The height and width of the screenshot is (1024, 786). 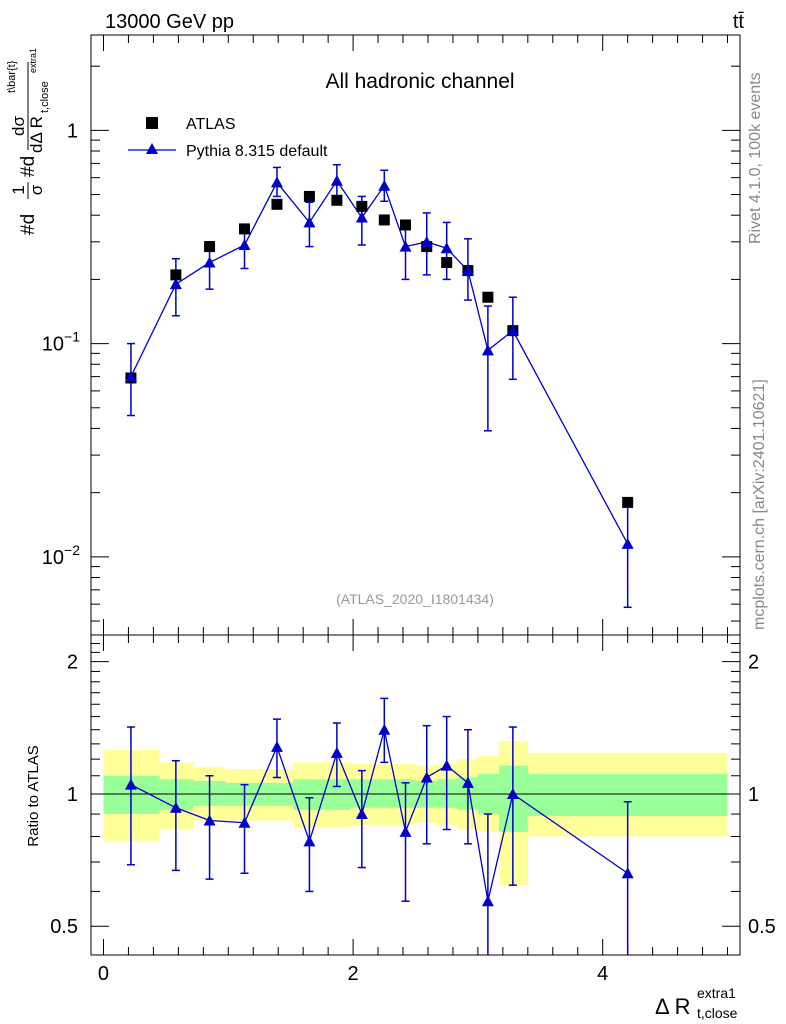 I want to click on ratio-y-axis-label: Ratio to ATLAS, so click(x=33, y=795).